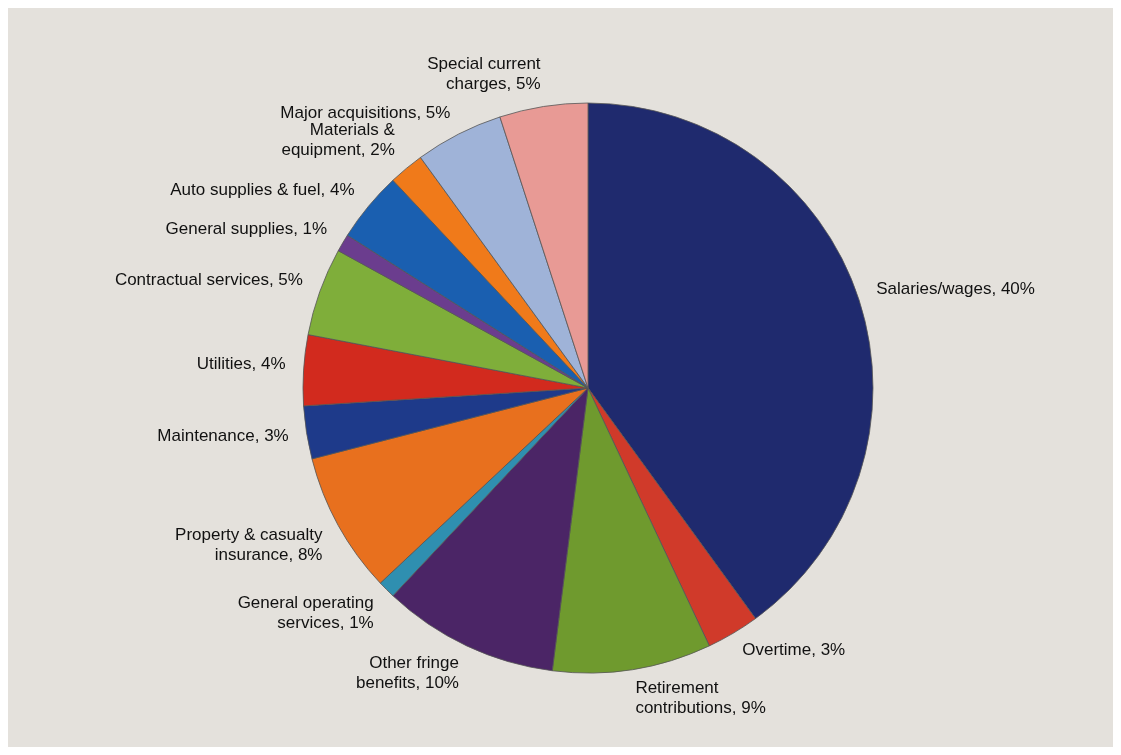 The image size is (1121, 755). I want to click on slice-label: General operating services, 1%, so click(305, 613).